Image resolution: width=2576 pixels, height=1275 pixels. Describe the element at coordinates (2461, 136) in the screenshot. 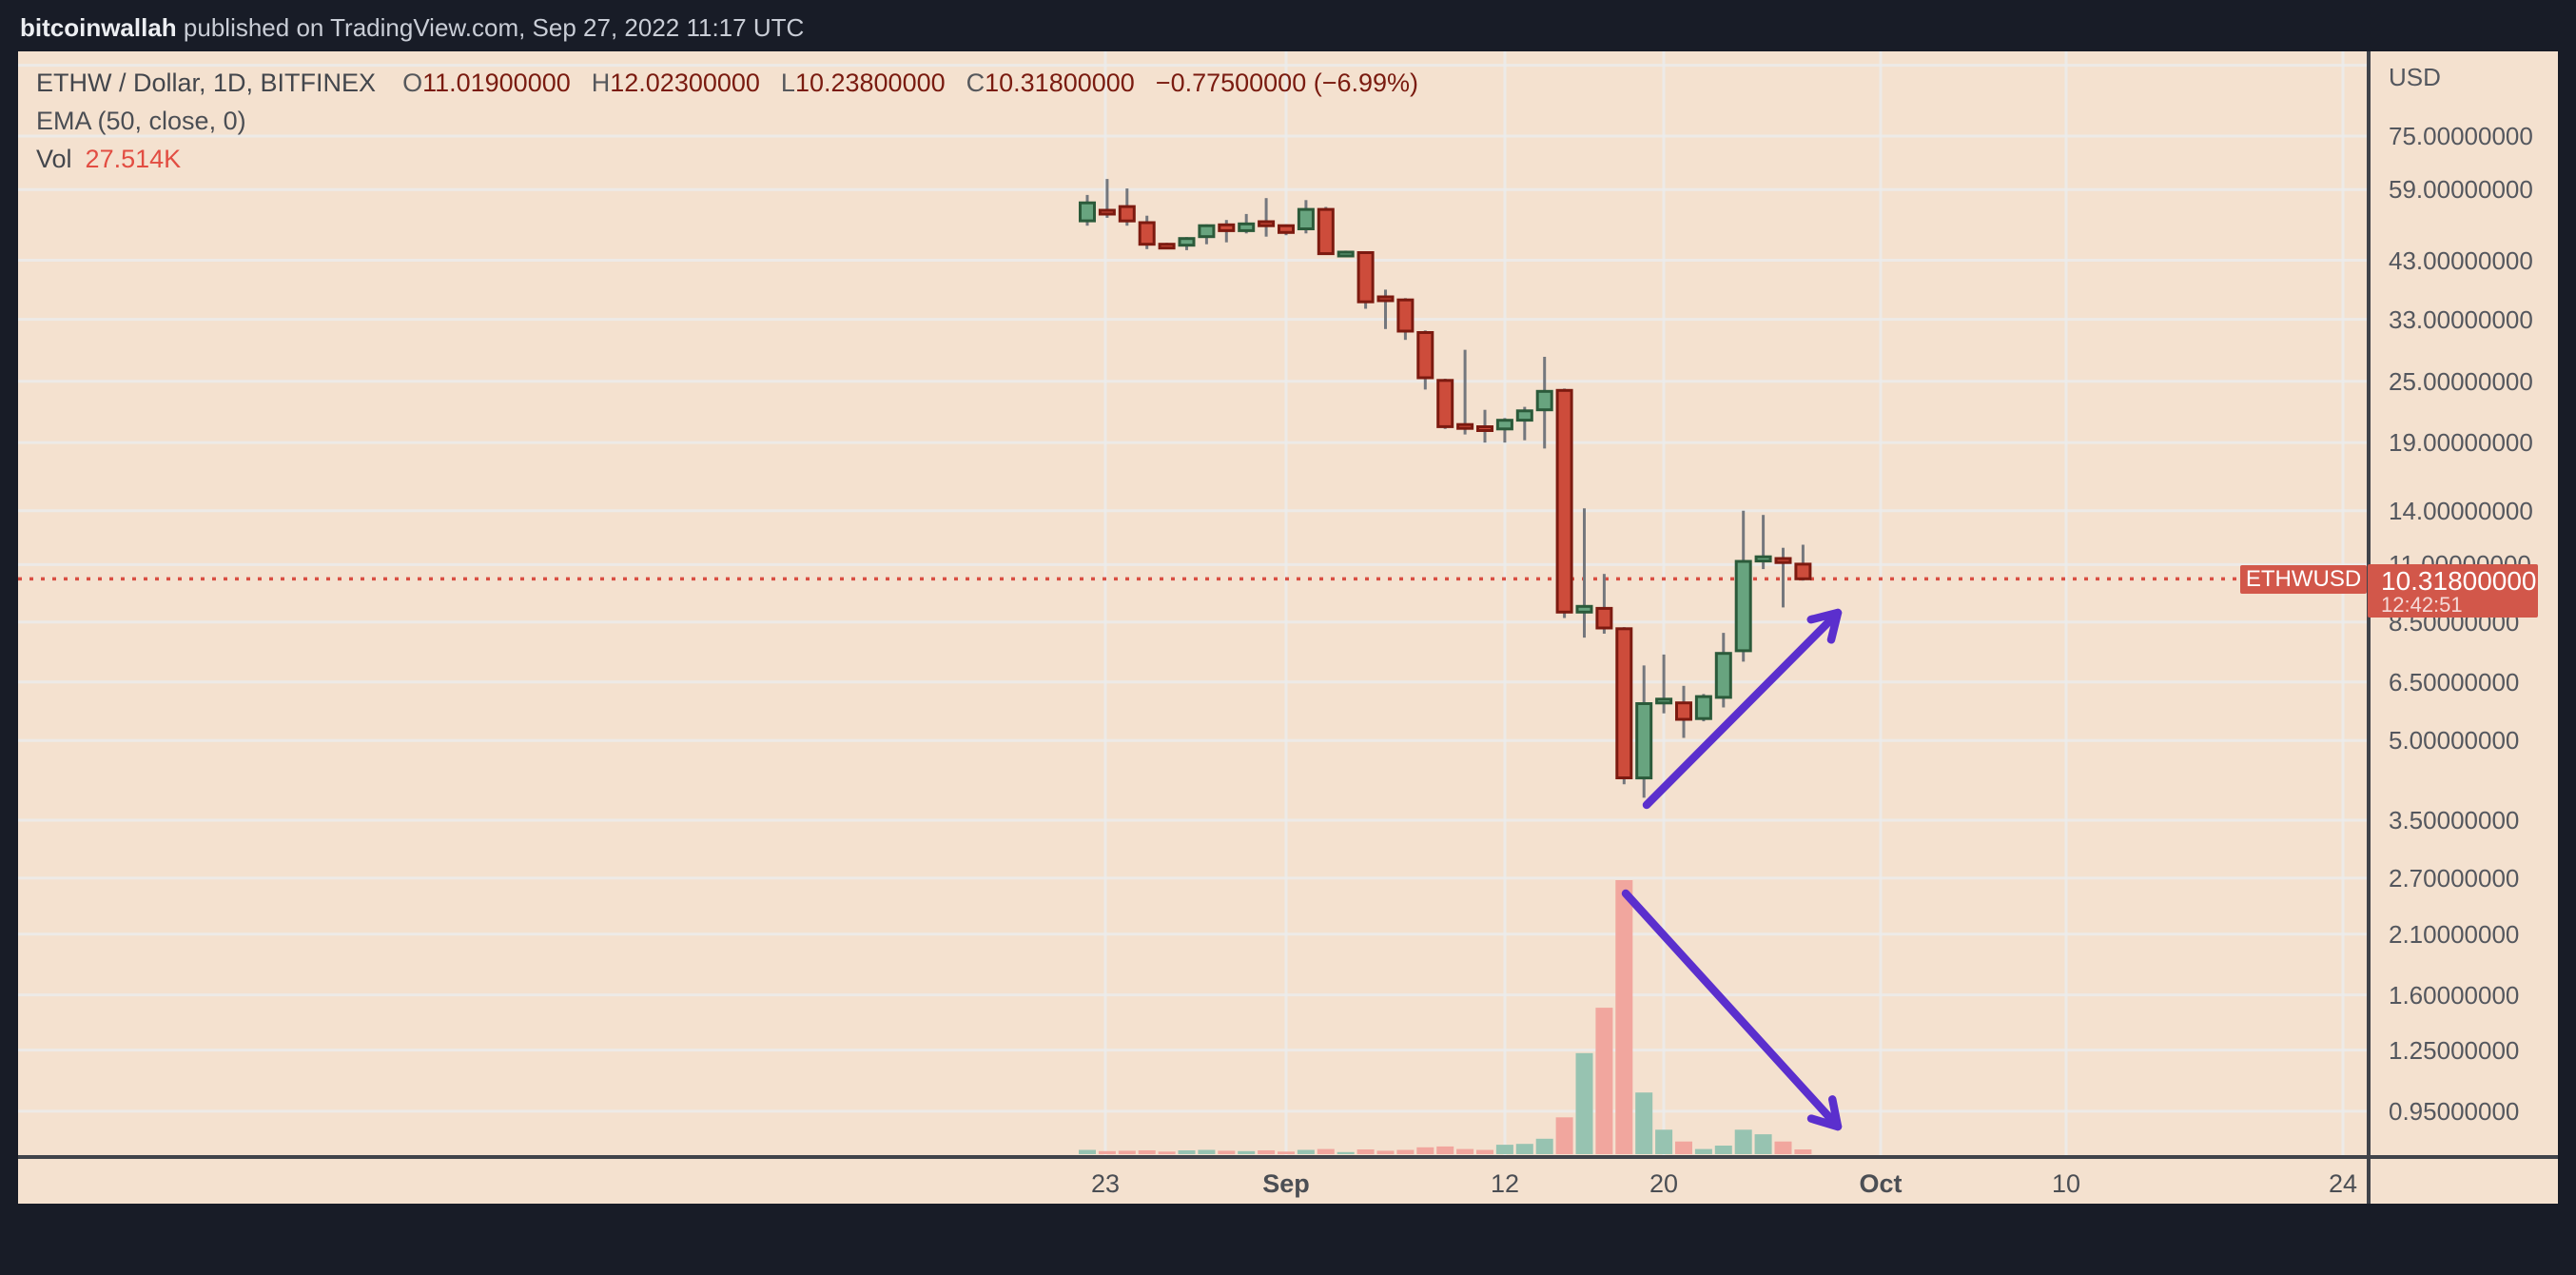

I see `price-tick-label: 75.00000000` at that location.